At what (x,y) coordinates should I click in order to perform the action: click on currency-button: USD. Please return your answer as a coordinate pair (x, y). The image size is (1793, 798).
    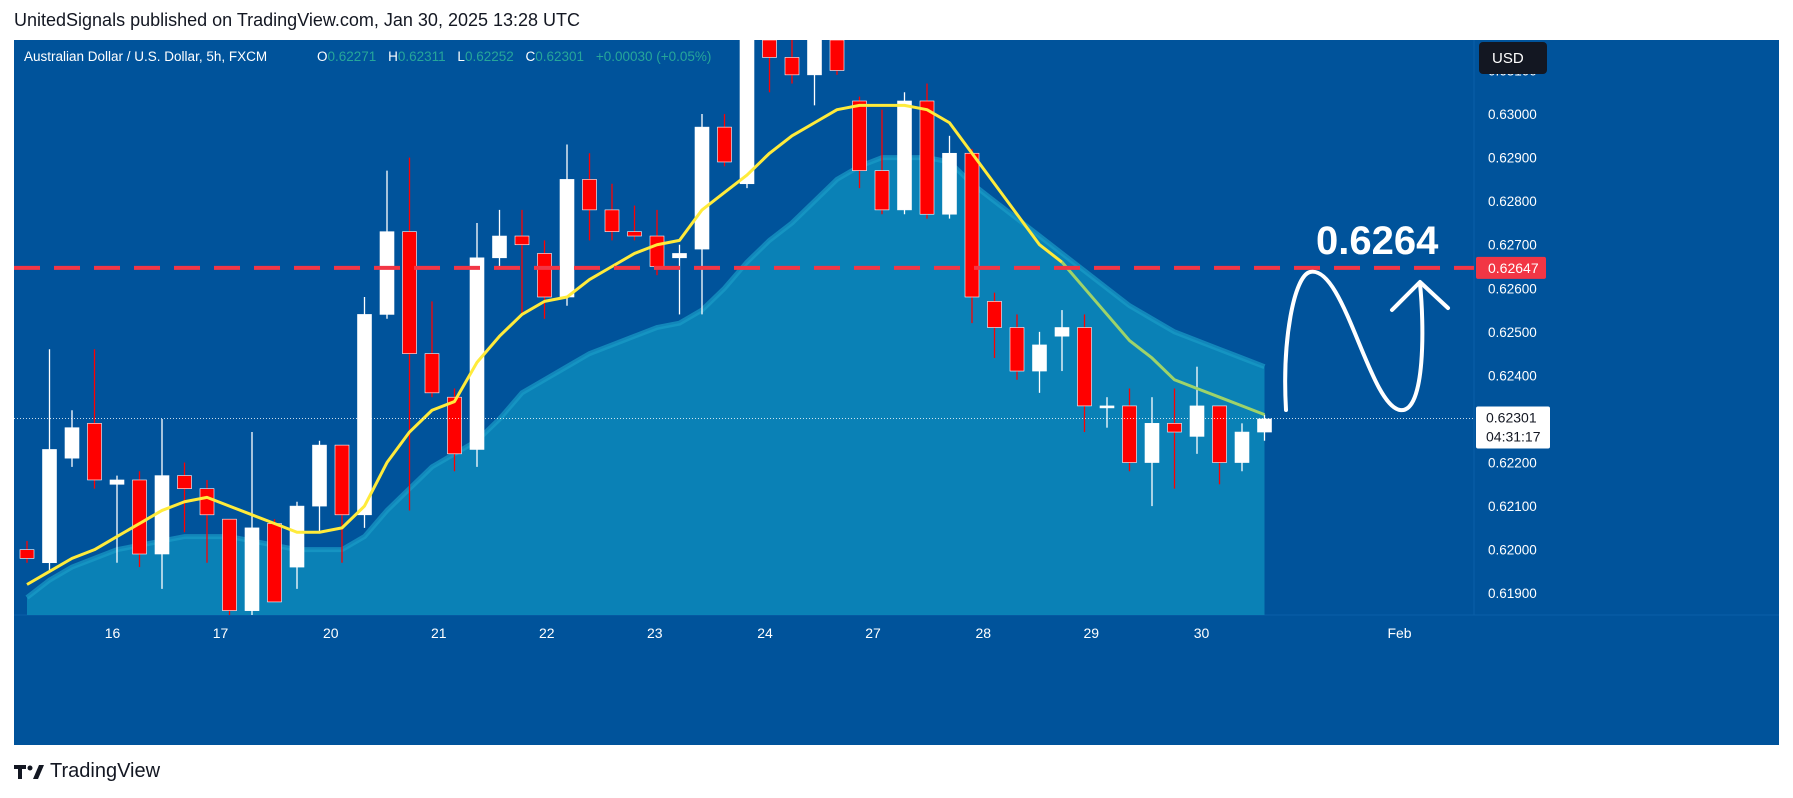
    Looking at the image, I should click on (1513, 58).